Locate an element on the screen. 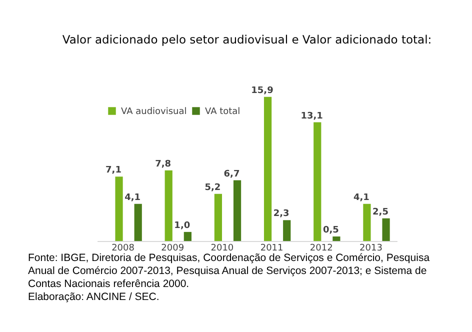 The image size is (472, 332). x-tick-label: 2011 is located at coordinates (272, 249).